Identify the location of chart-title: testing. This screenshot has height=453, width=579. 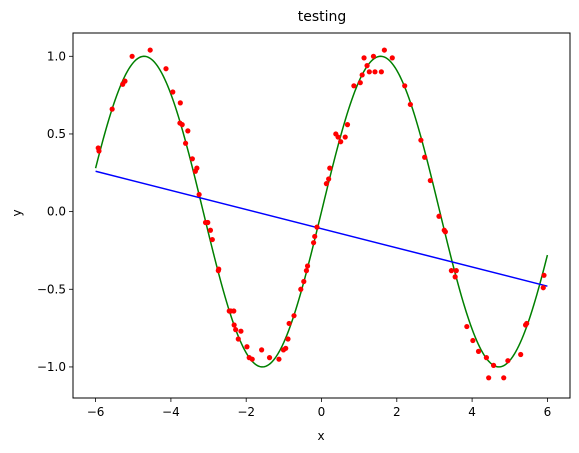
(322, 17).